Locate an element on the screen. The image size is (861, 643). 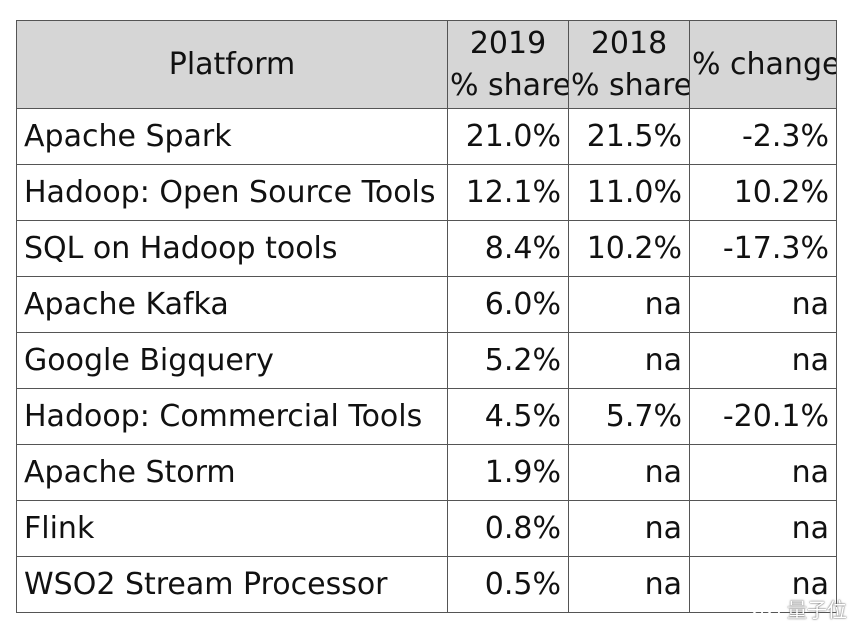
cell-platform: Apache Storm is located at coordinates (232, 472).